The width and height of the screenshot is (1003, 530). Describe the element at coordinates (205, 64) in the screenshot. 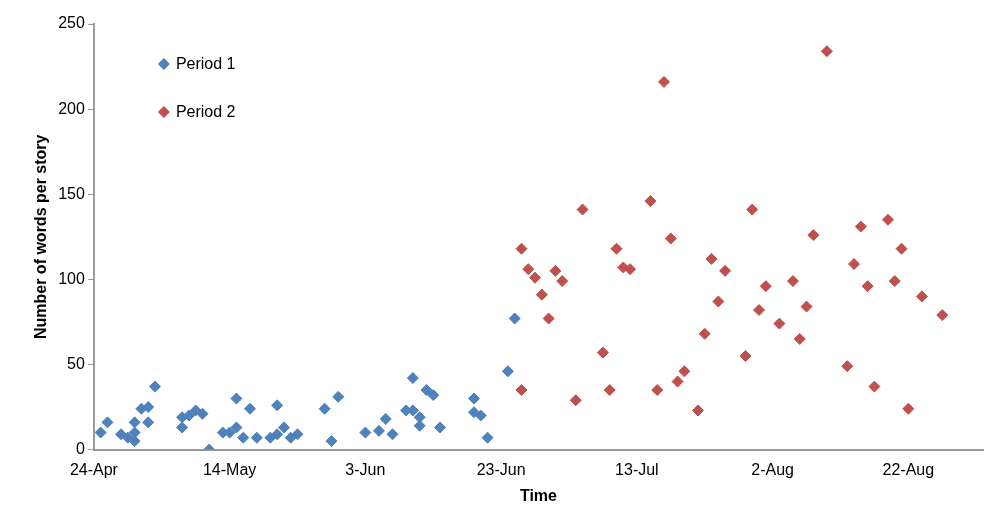

I see `legend-label: Period 1` at that location.